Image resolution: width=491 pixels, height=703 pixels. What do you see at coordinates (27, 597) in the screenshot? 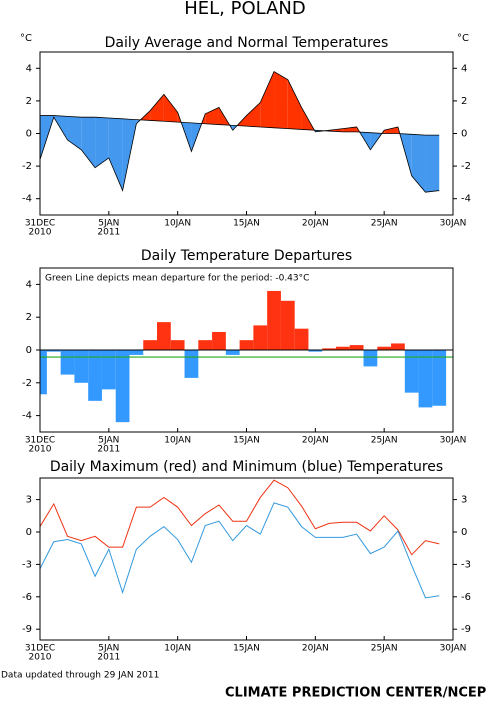
I see `y-tick-label: -6` at bounding box center [27, 597].